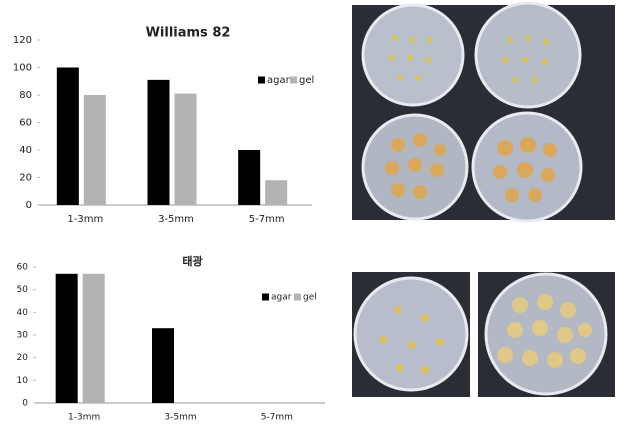  What do you see at coordinates (483, 334) in the screenshot?
I see `photo-group-bottom` at bounding box center [483, 334].